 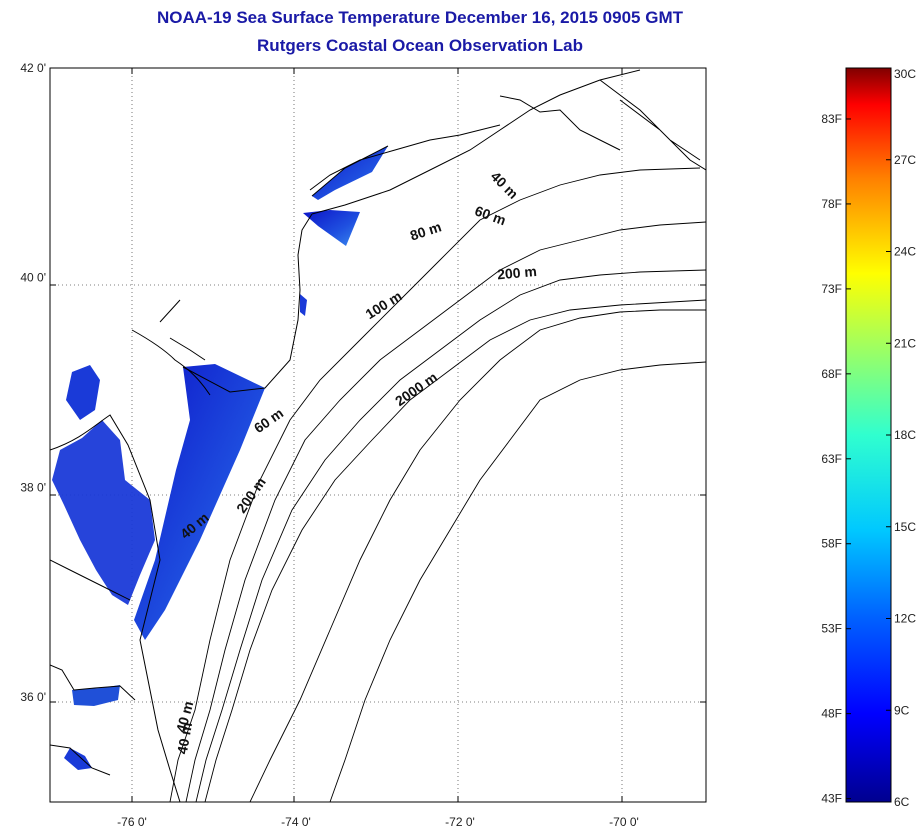 What do you see at coordinates (33, 697) in the screenshot?
I see `lat-tick-label: 36 0'` at bounding box center [33, 697].